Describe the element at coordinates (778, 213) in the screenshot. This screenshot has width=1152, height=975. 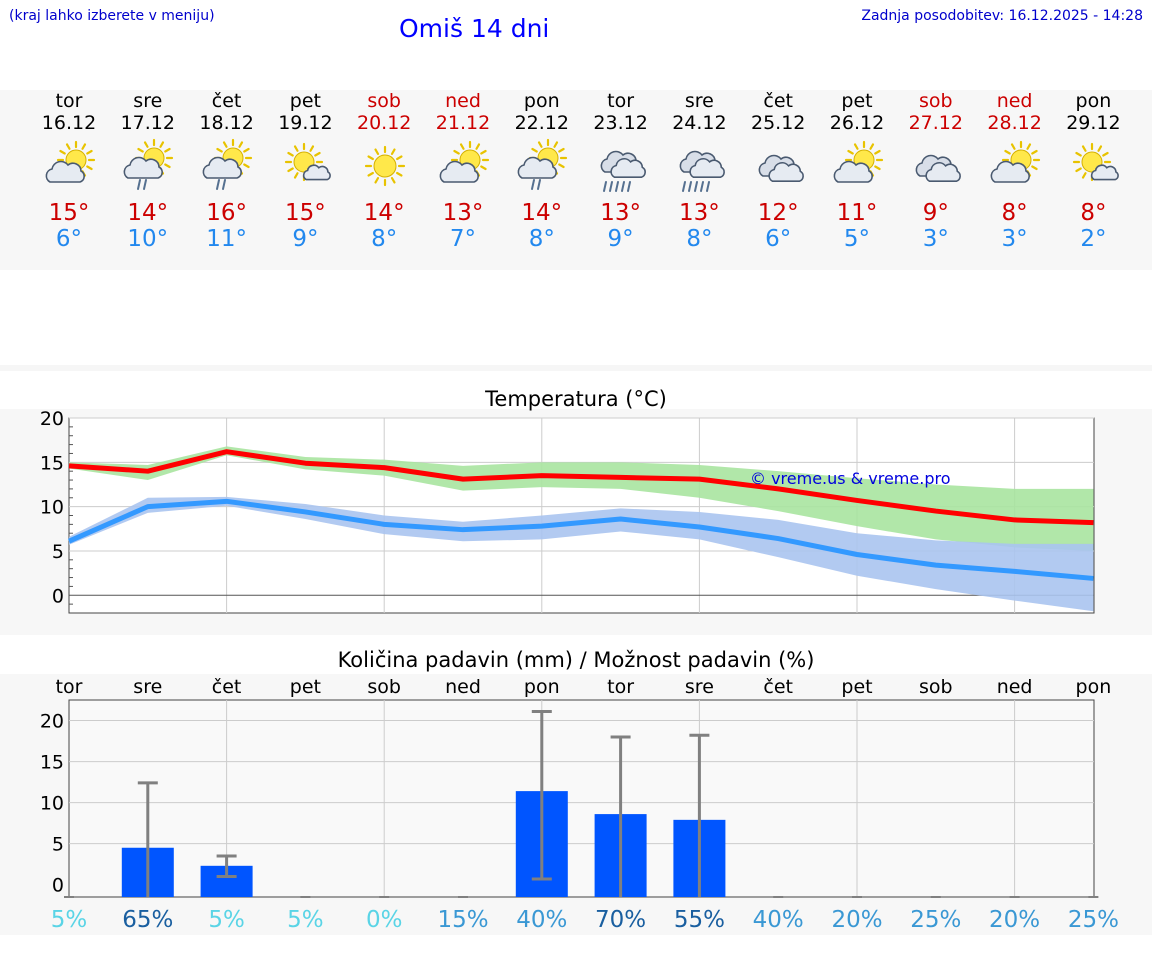
I see `temp-max: 12°` at that location.